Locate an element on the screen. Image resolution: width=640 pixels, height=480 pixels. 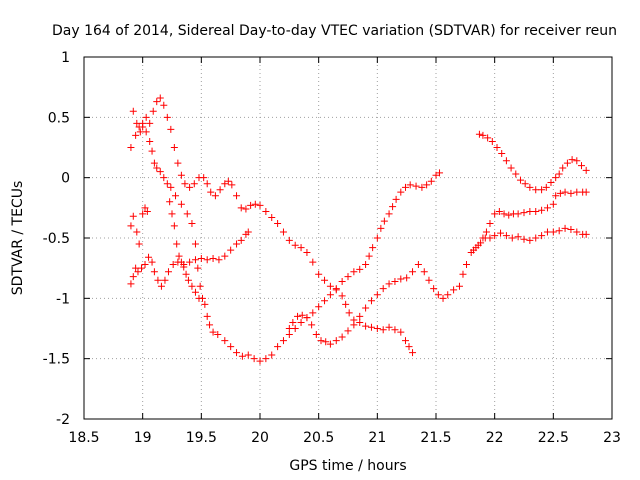
x-tick-label: 18.5 is located at coordinates (83, 438).